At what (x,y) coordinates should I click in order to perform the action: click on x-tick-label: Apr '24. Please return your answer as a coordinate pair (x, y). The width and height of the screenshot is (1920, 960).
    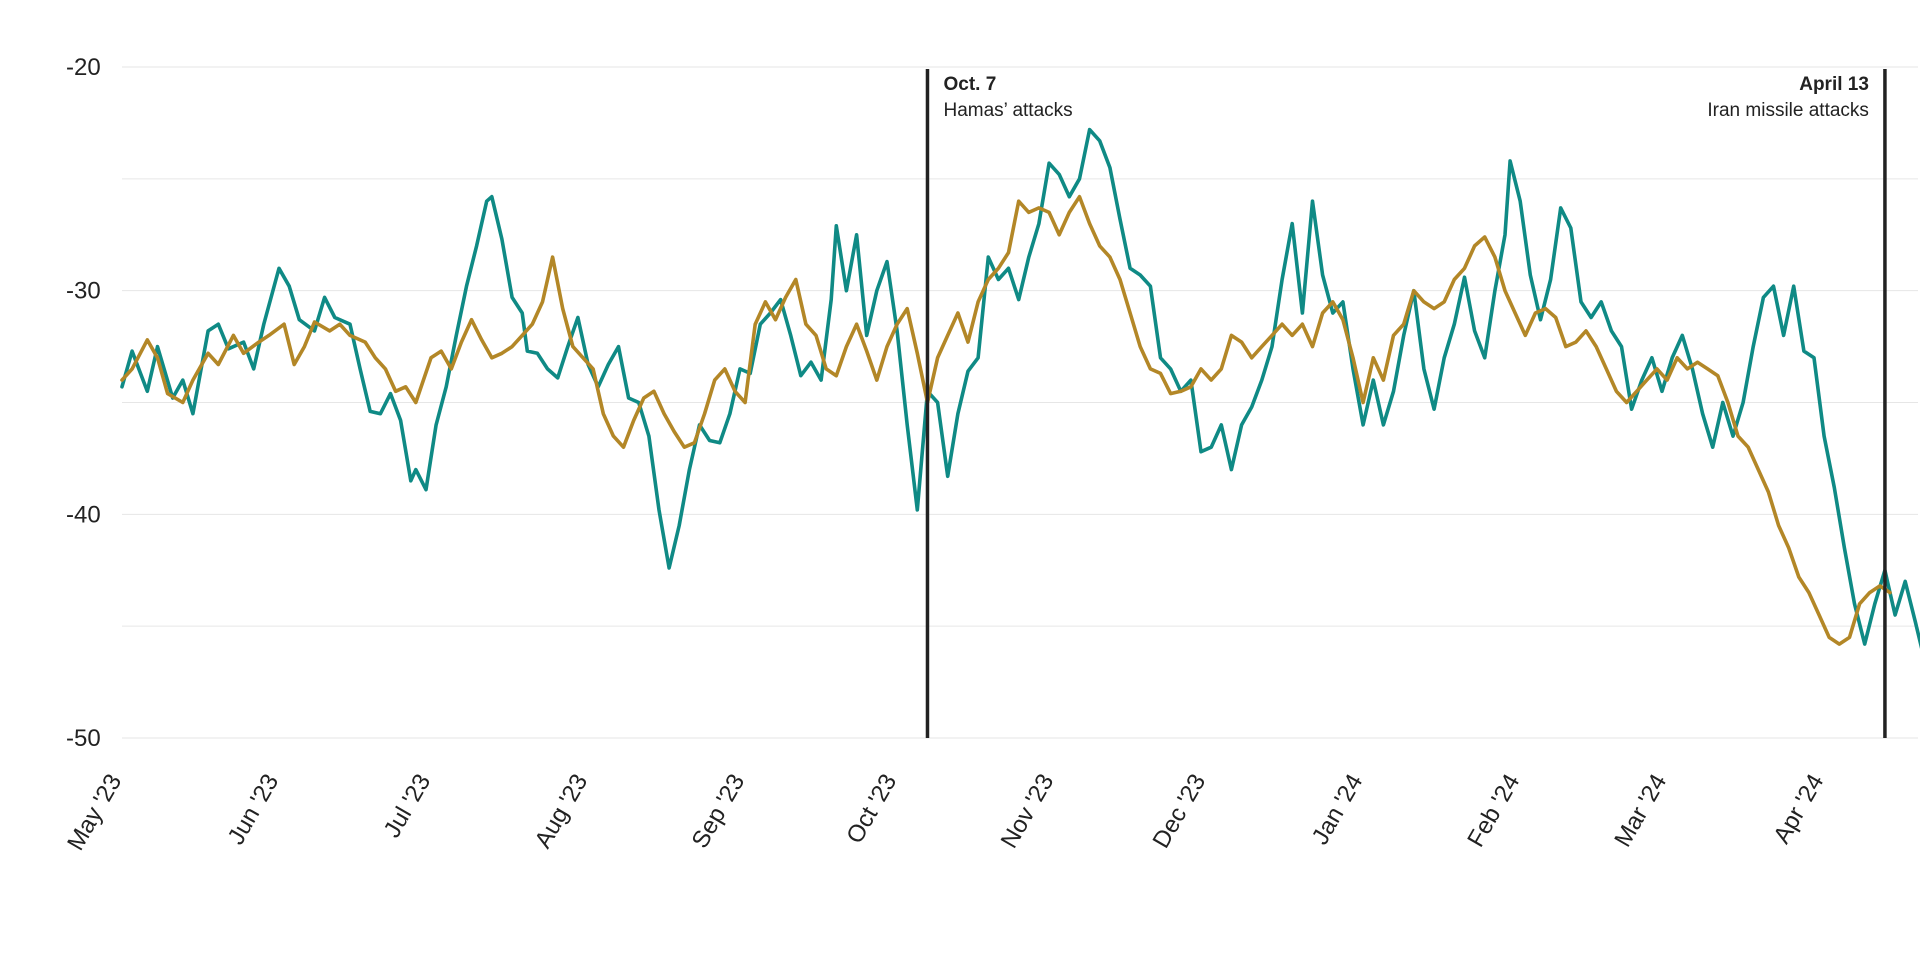
    Looking at the image, I should click on (1798, 809).